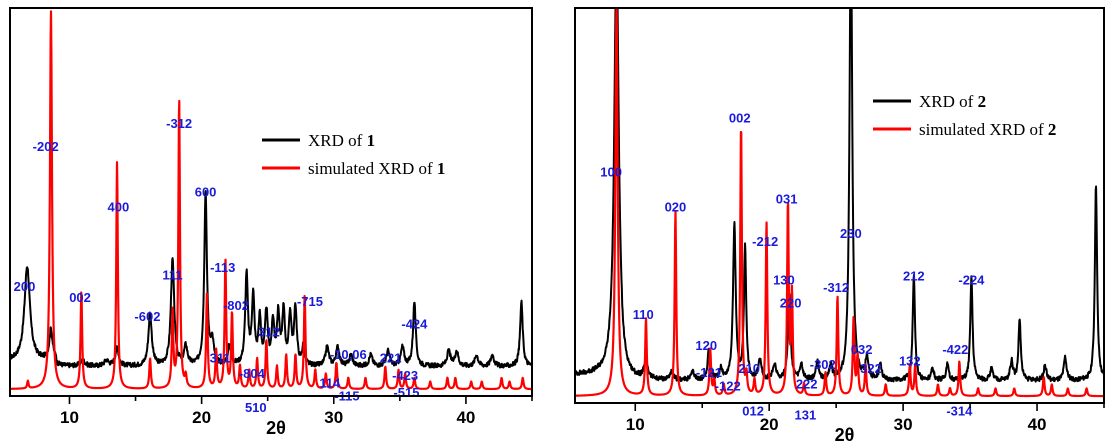 Image resolution: width=1106 pixels, height=442 pixels. I want to click on legend-entry: simulated XRD of 2, so click(987, 129).